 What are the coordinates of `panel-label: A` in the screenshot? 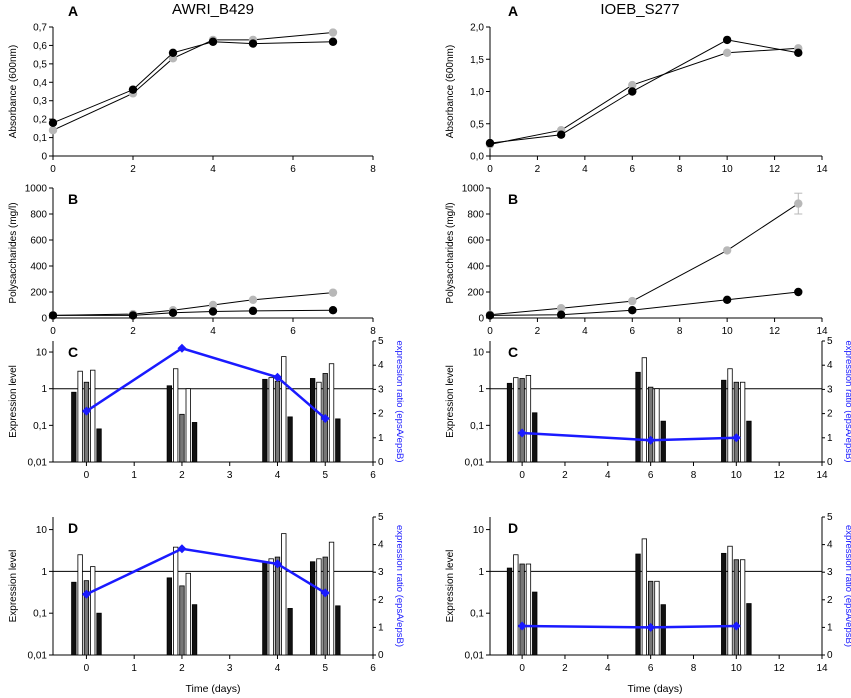 It's located at (513, 11).